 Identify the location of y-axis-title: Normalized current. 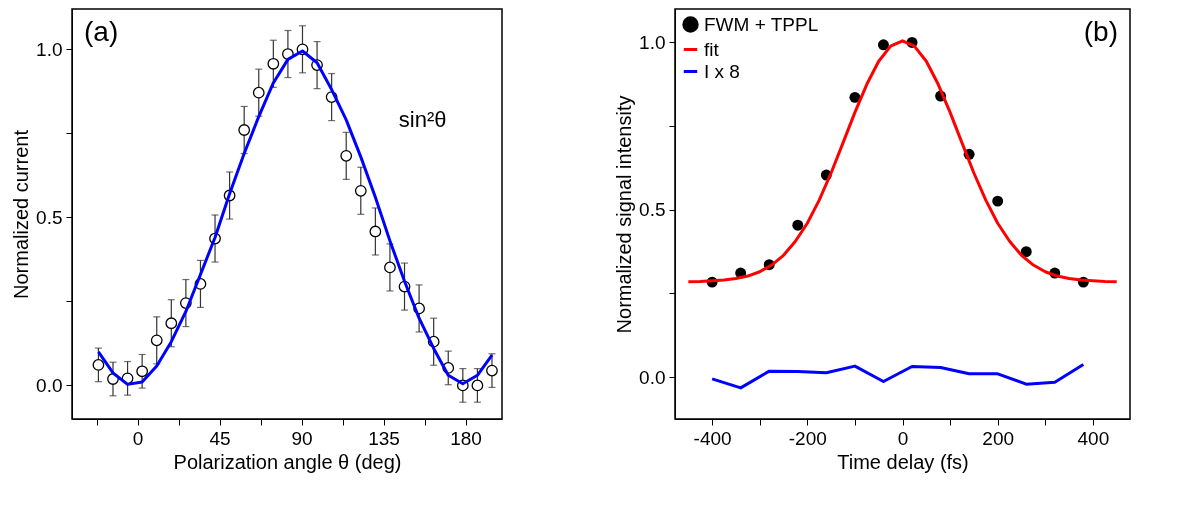
(21, 214).